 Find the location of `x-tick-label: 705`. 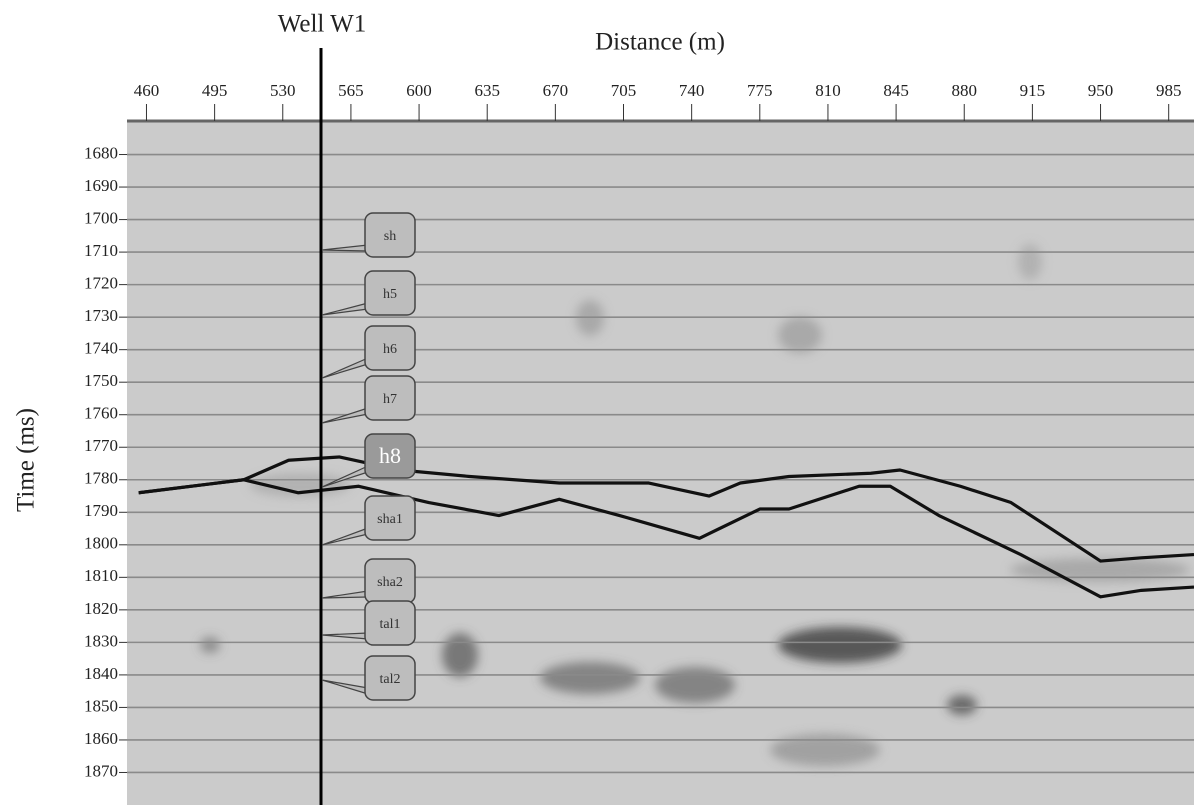

x-tick-label: 705 is located at coordinates (624, 90).